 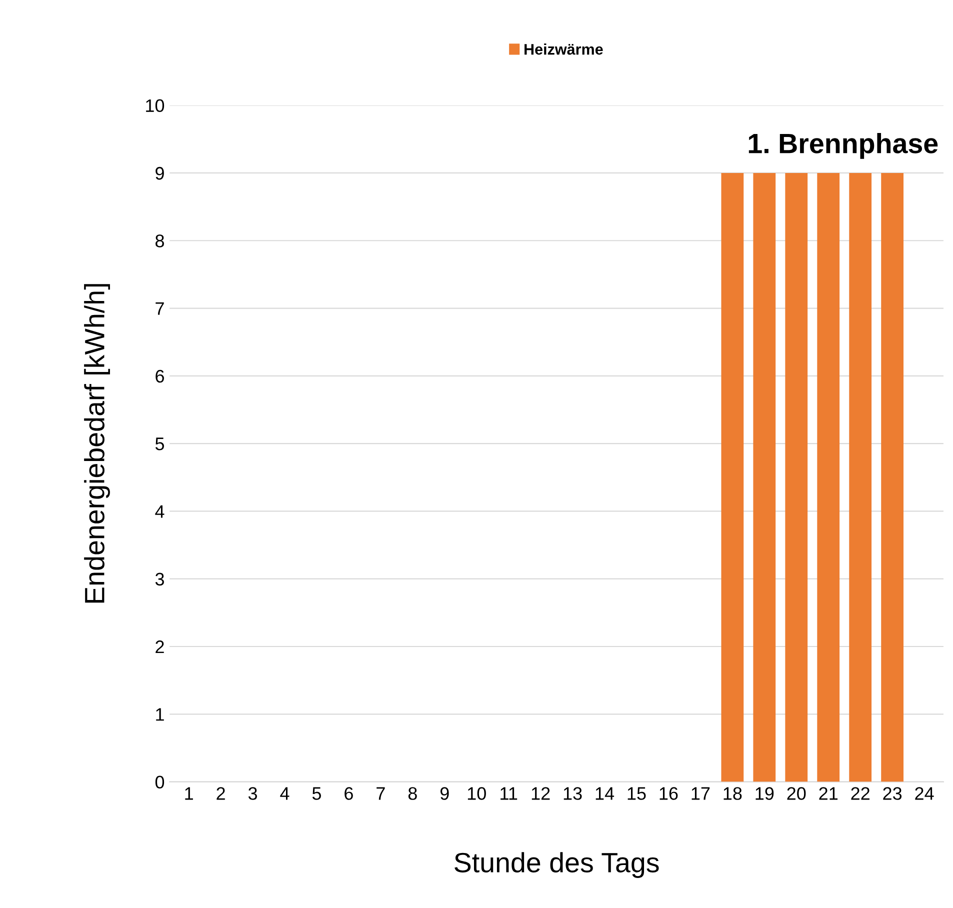 What do you see at coordinates (563, 49) in the screenshot?
I see `legend-label: Heizwärme` at bounding box center [563, 49].